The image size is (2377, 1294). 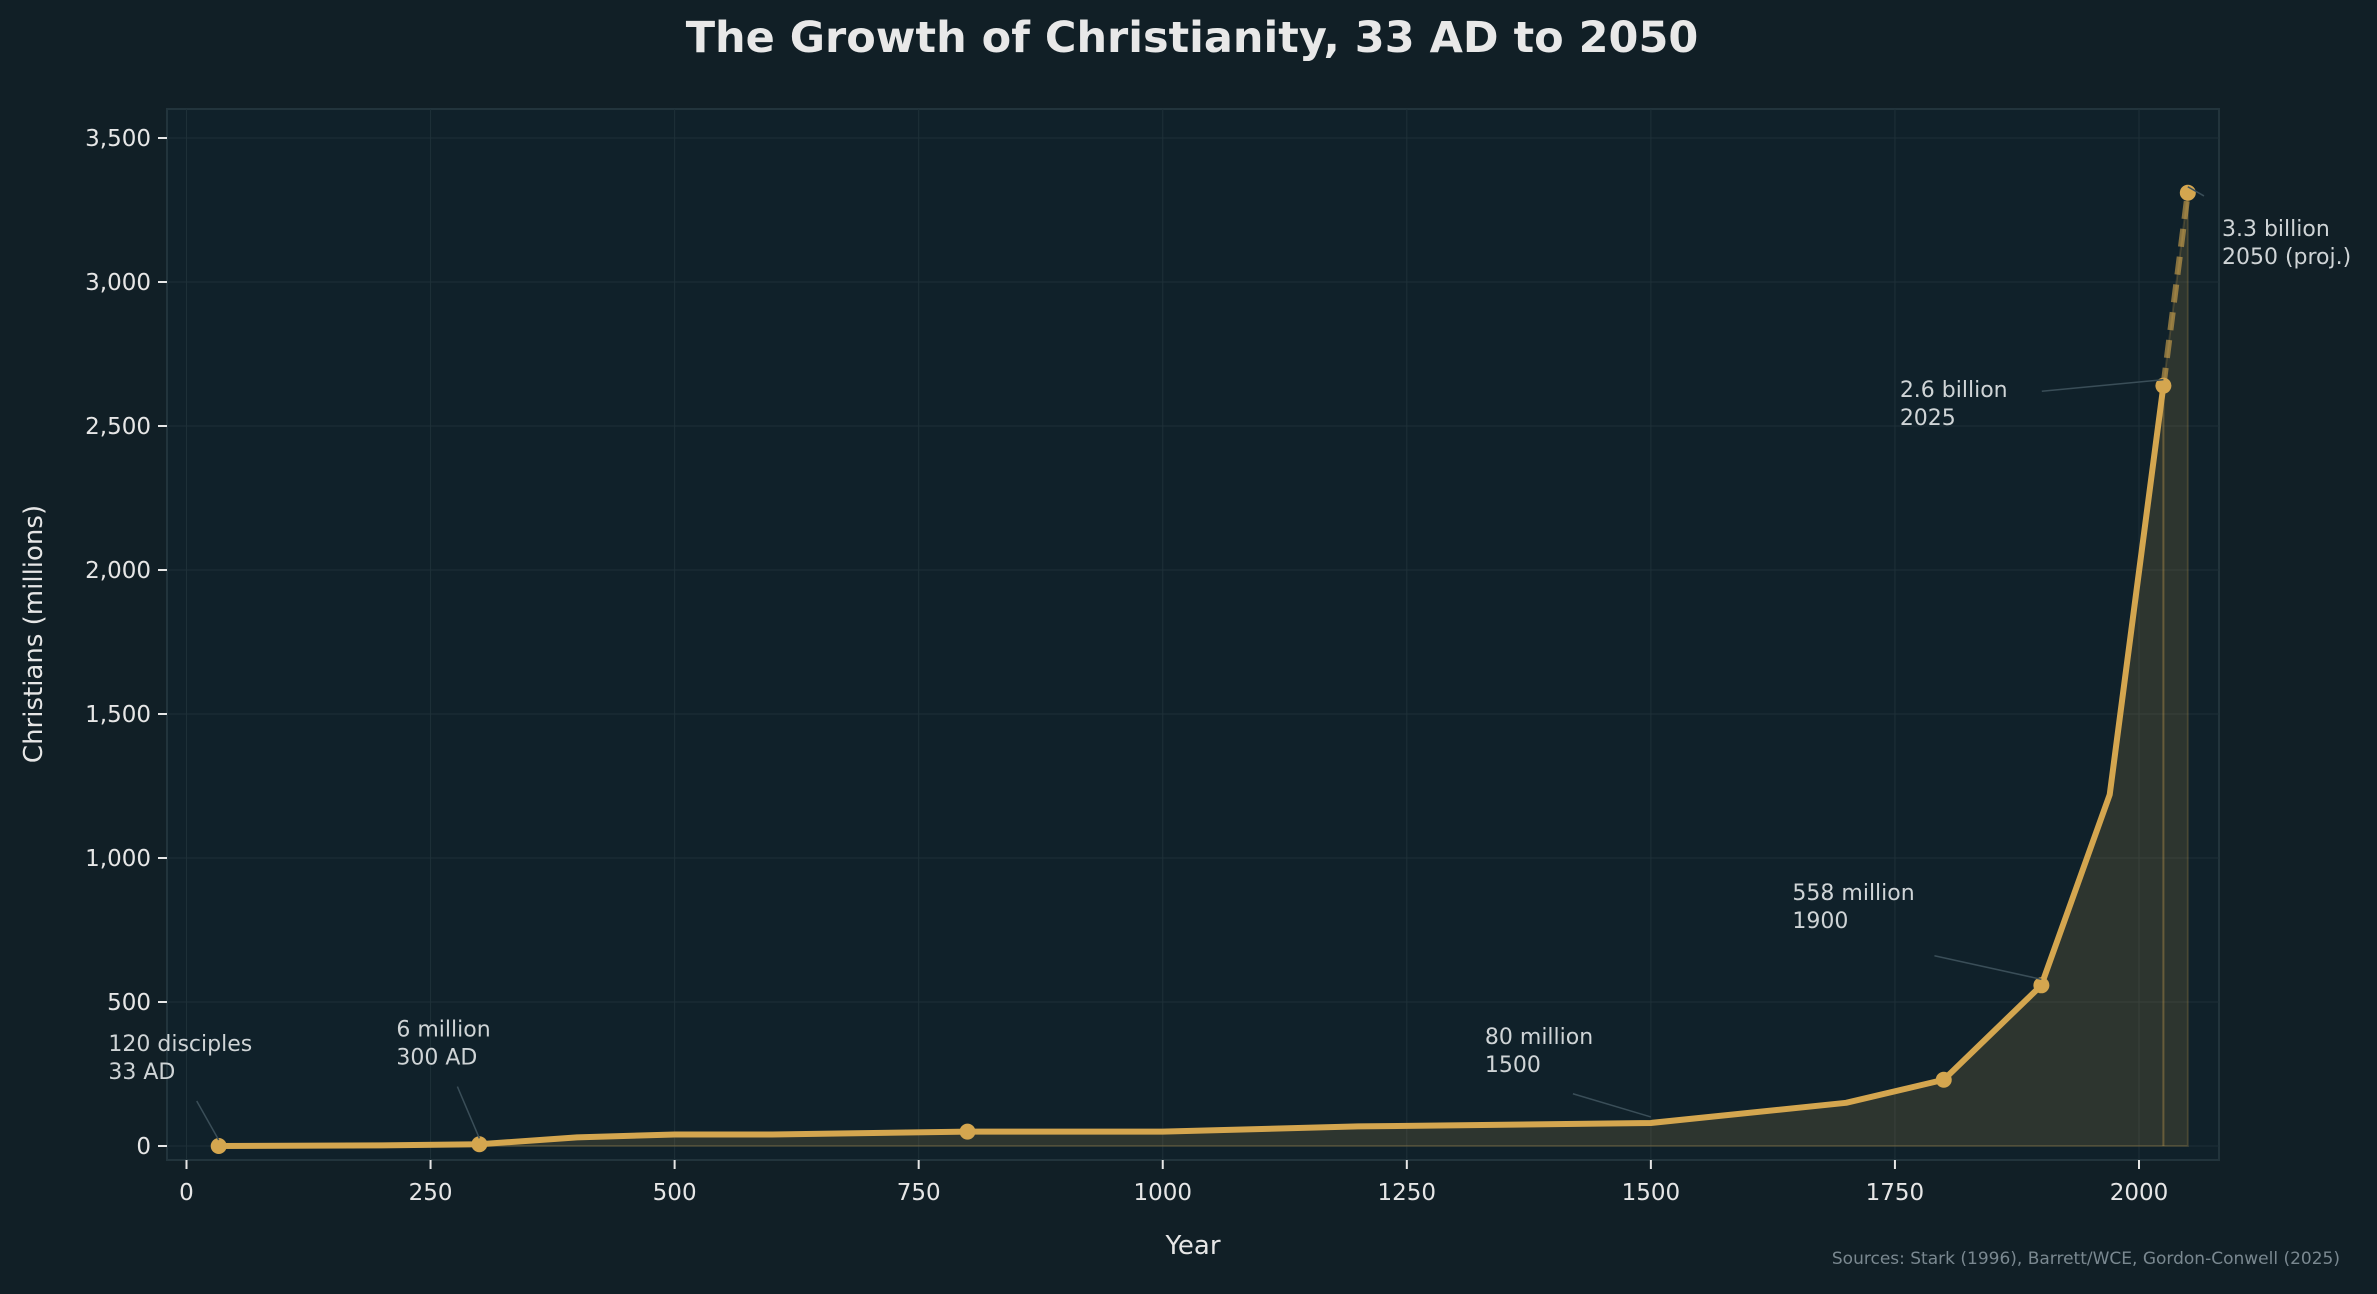 What do you see at coordinates (180, 1058) in the screenshot?
I see `annotation-label: 120 disciples 33 AD` at bounding box center [180, 1058].